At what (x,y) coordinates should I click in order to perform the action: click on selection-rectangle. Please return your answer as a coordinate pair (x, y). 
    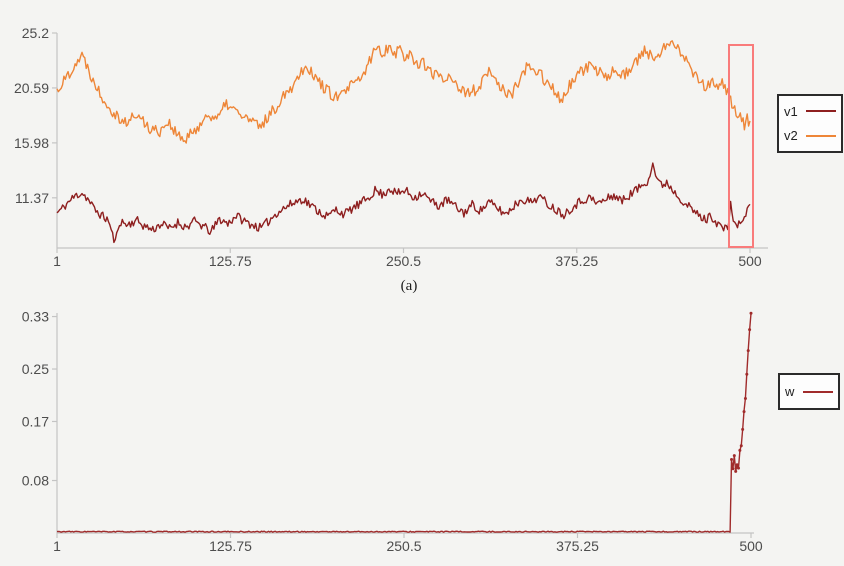
    Looking at the image, I should click on (741, 145).